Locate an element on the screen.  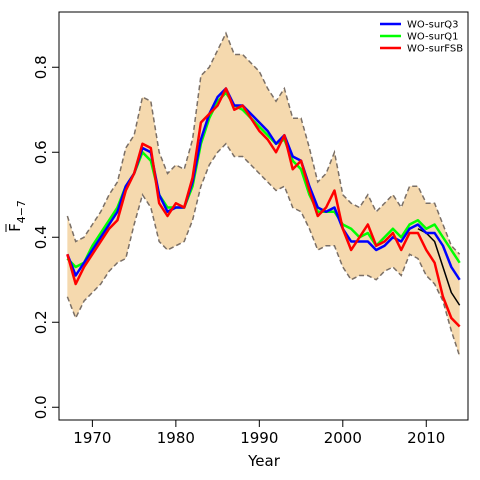
x-tick-label-2010: 2010 is located at coordinates (426, 438).